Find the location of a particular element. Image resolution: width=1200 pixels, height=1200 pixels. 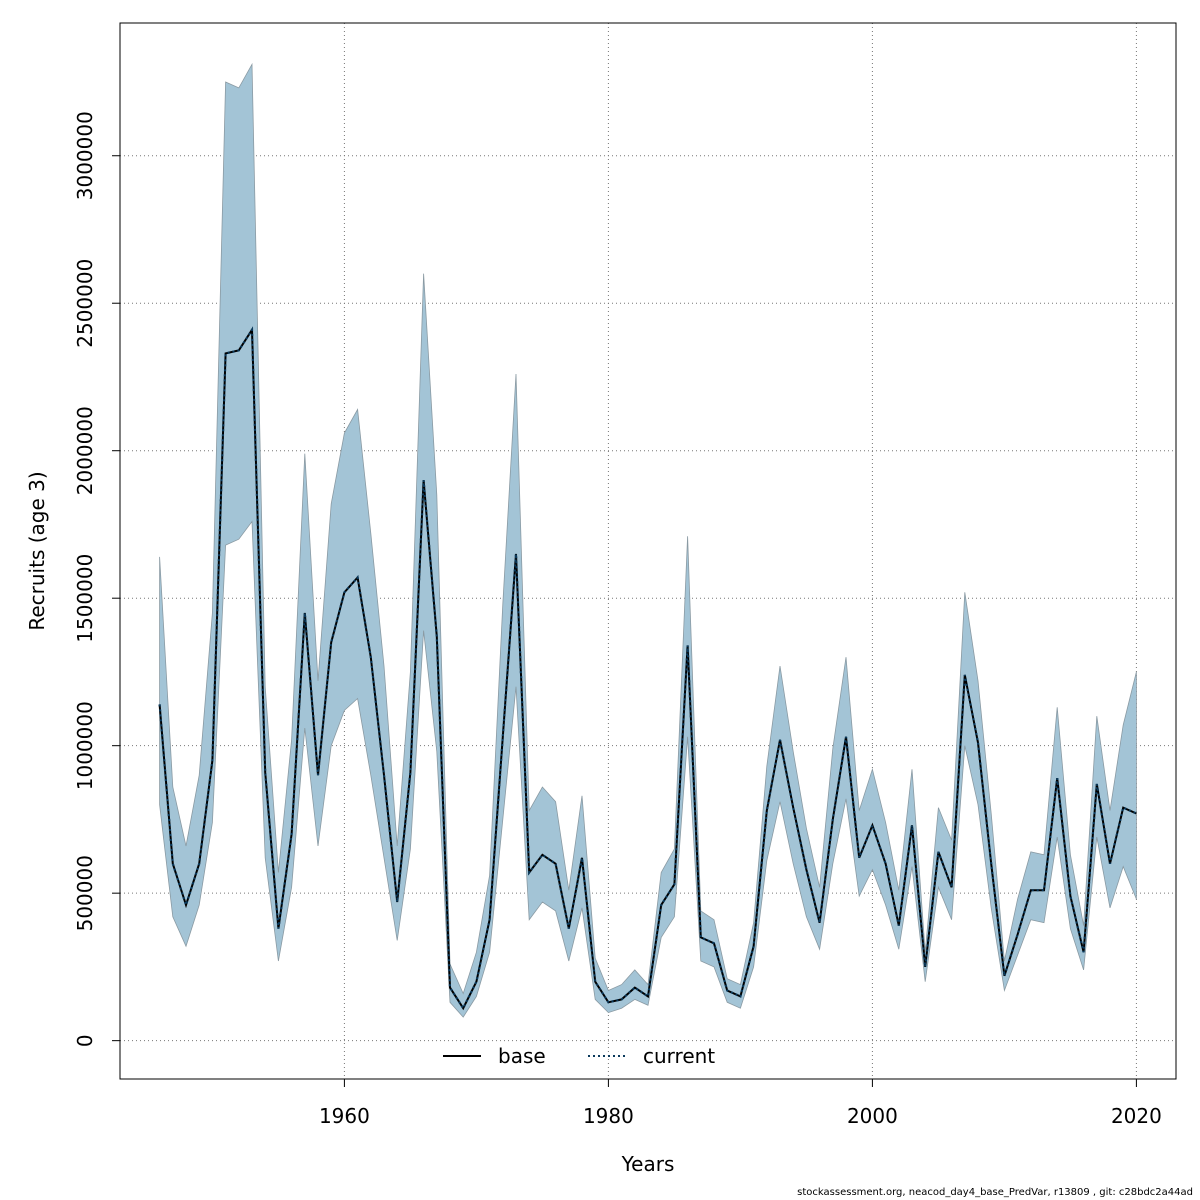

y-tick-label: 2500000 is located at coordinates (85, 303).